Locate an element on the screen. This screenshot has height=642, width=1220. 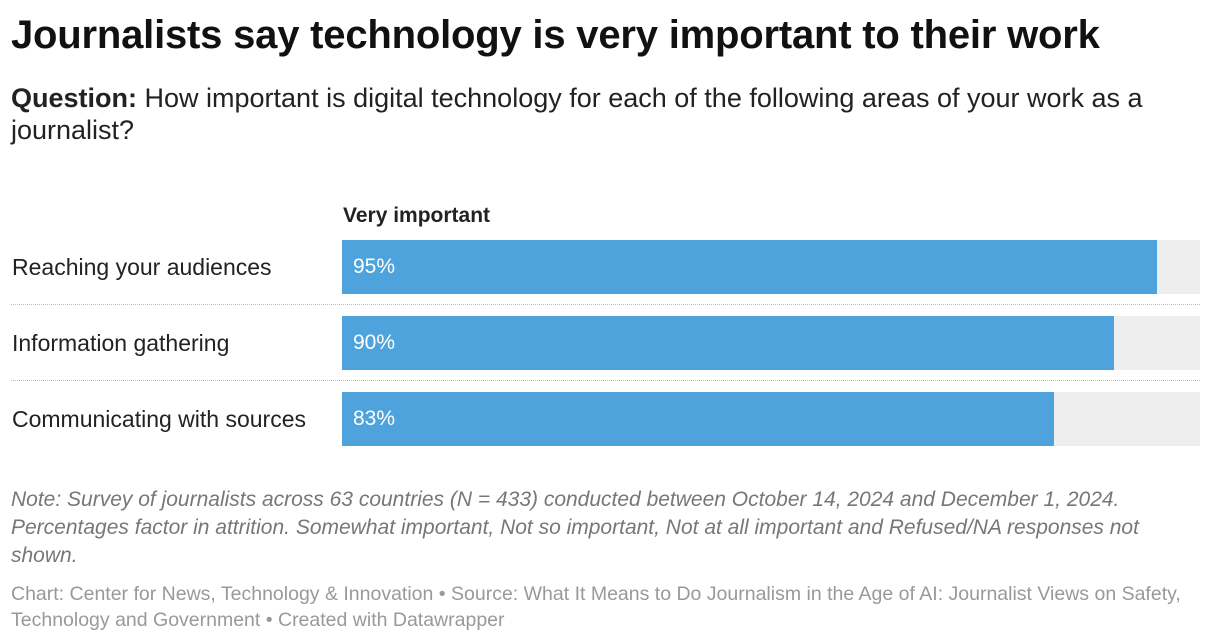
value-label: 95% is located at coordinates (374, 266).